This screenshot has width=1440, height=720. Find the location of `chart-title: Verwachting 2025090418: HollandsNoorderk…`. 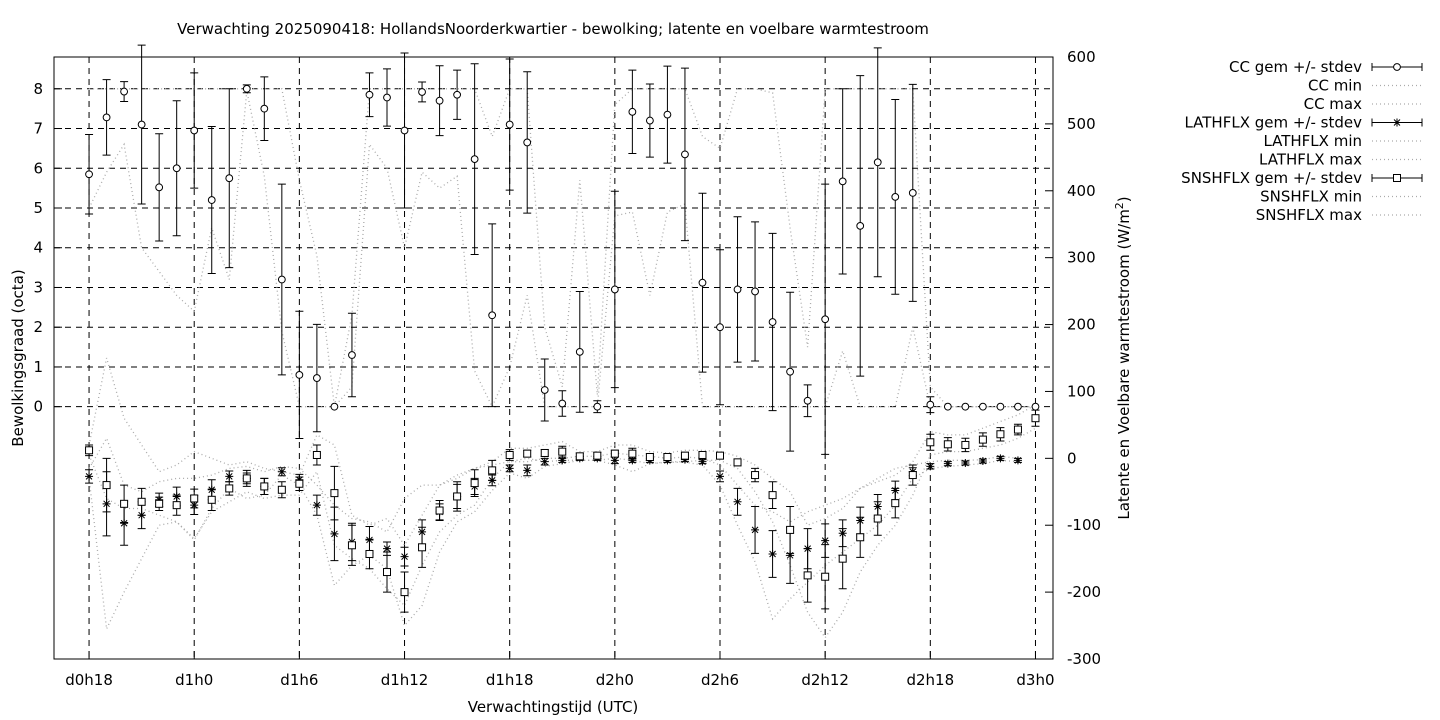

chart-title: Verwachting 2025090418: HollandsNoorderk… is located at coordinates (553, 29).